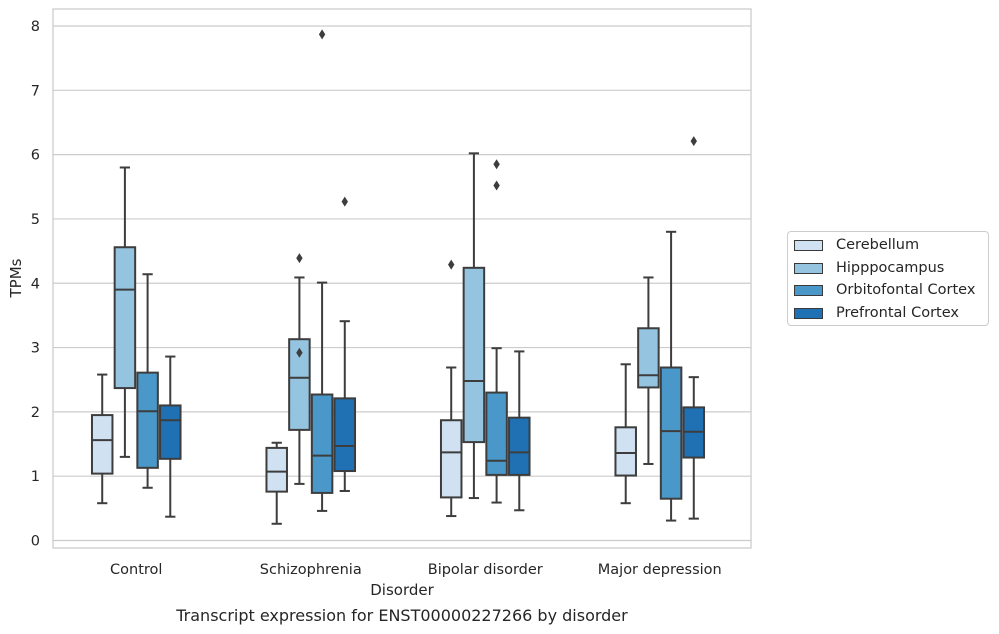 The width and height of the screenshot is (999, 634). I want to click on box-hipppocampus-control, so click(125, 312).